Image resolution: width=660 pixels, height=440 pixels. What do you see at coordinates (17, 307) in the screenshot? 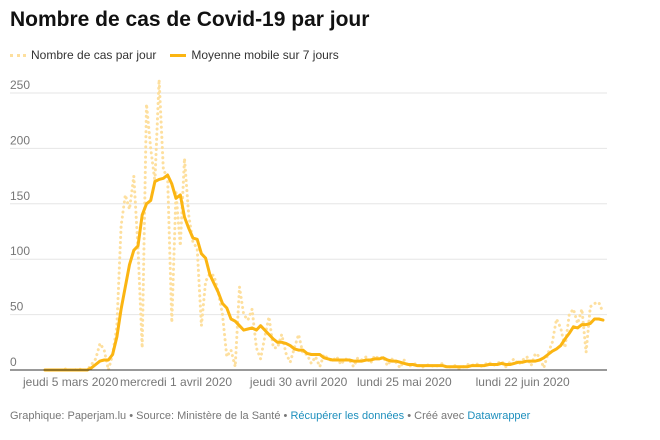
I see `y-tick-label: 50` at bounding box center [17, 307].